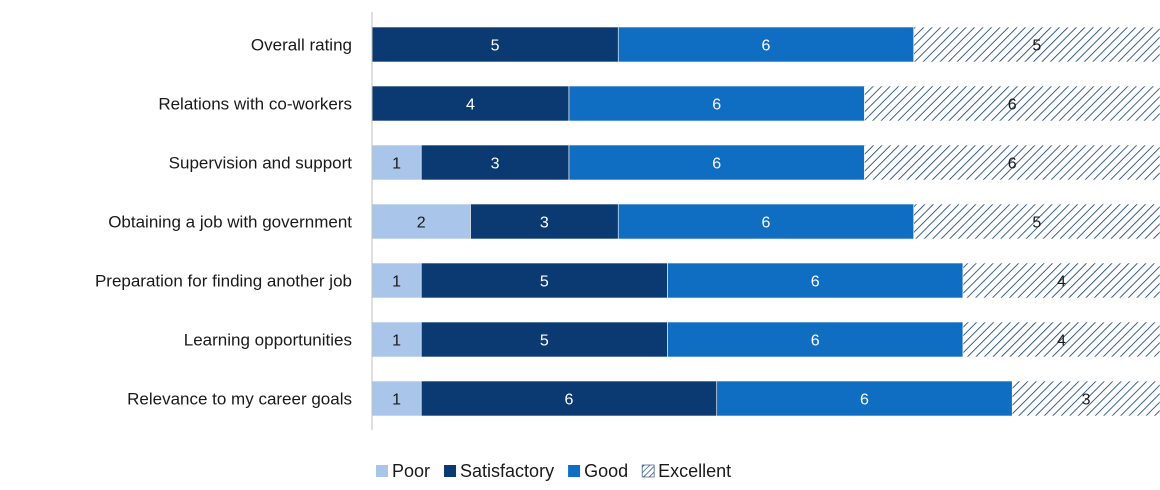 This screenshot has height=490, width=1160. Describe the element at coordinates (223, 281) in the screenshot. I see `category-label-preparation-for-finding-another-job: Preparation for finding another job` at that location.